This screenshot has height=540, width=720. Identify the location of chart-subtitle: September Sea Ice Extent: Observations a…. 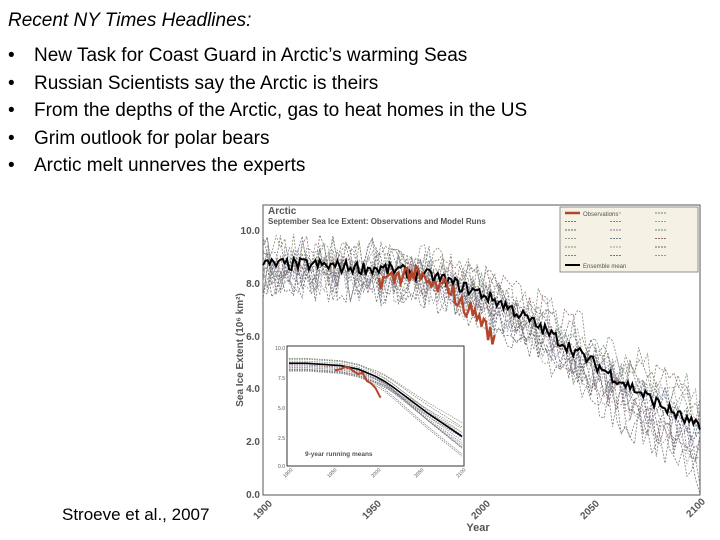
(377, 221).